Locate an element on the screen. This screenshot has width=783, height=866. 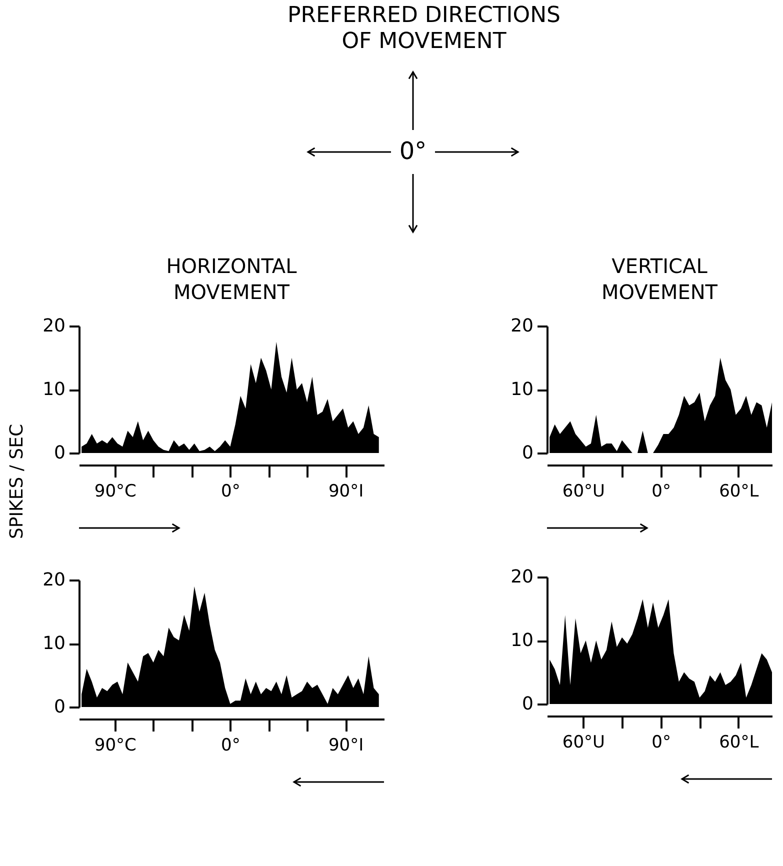
chart-title: VERTICAL MOVEMENT is located at coordinates (659, 279).